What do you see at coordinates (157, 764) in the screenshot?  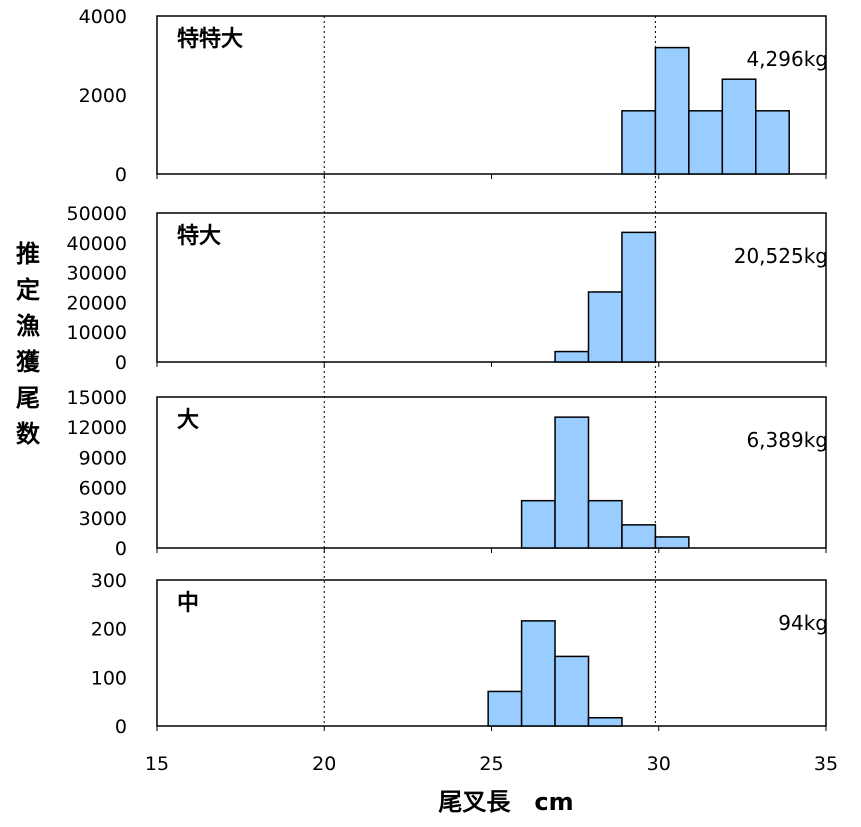 I see `x-tick-label: 15` at bounding box center [157, 764].